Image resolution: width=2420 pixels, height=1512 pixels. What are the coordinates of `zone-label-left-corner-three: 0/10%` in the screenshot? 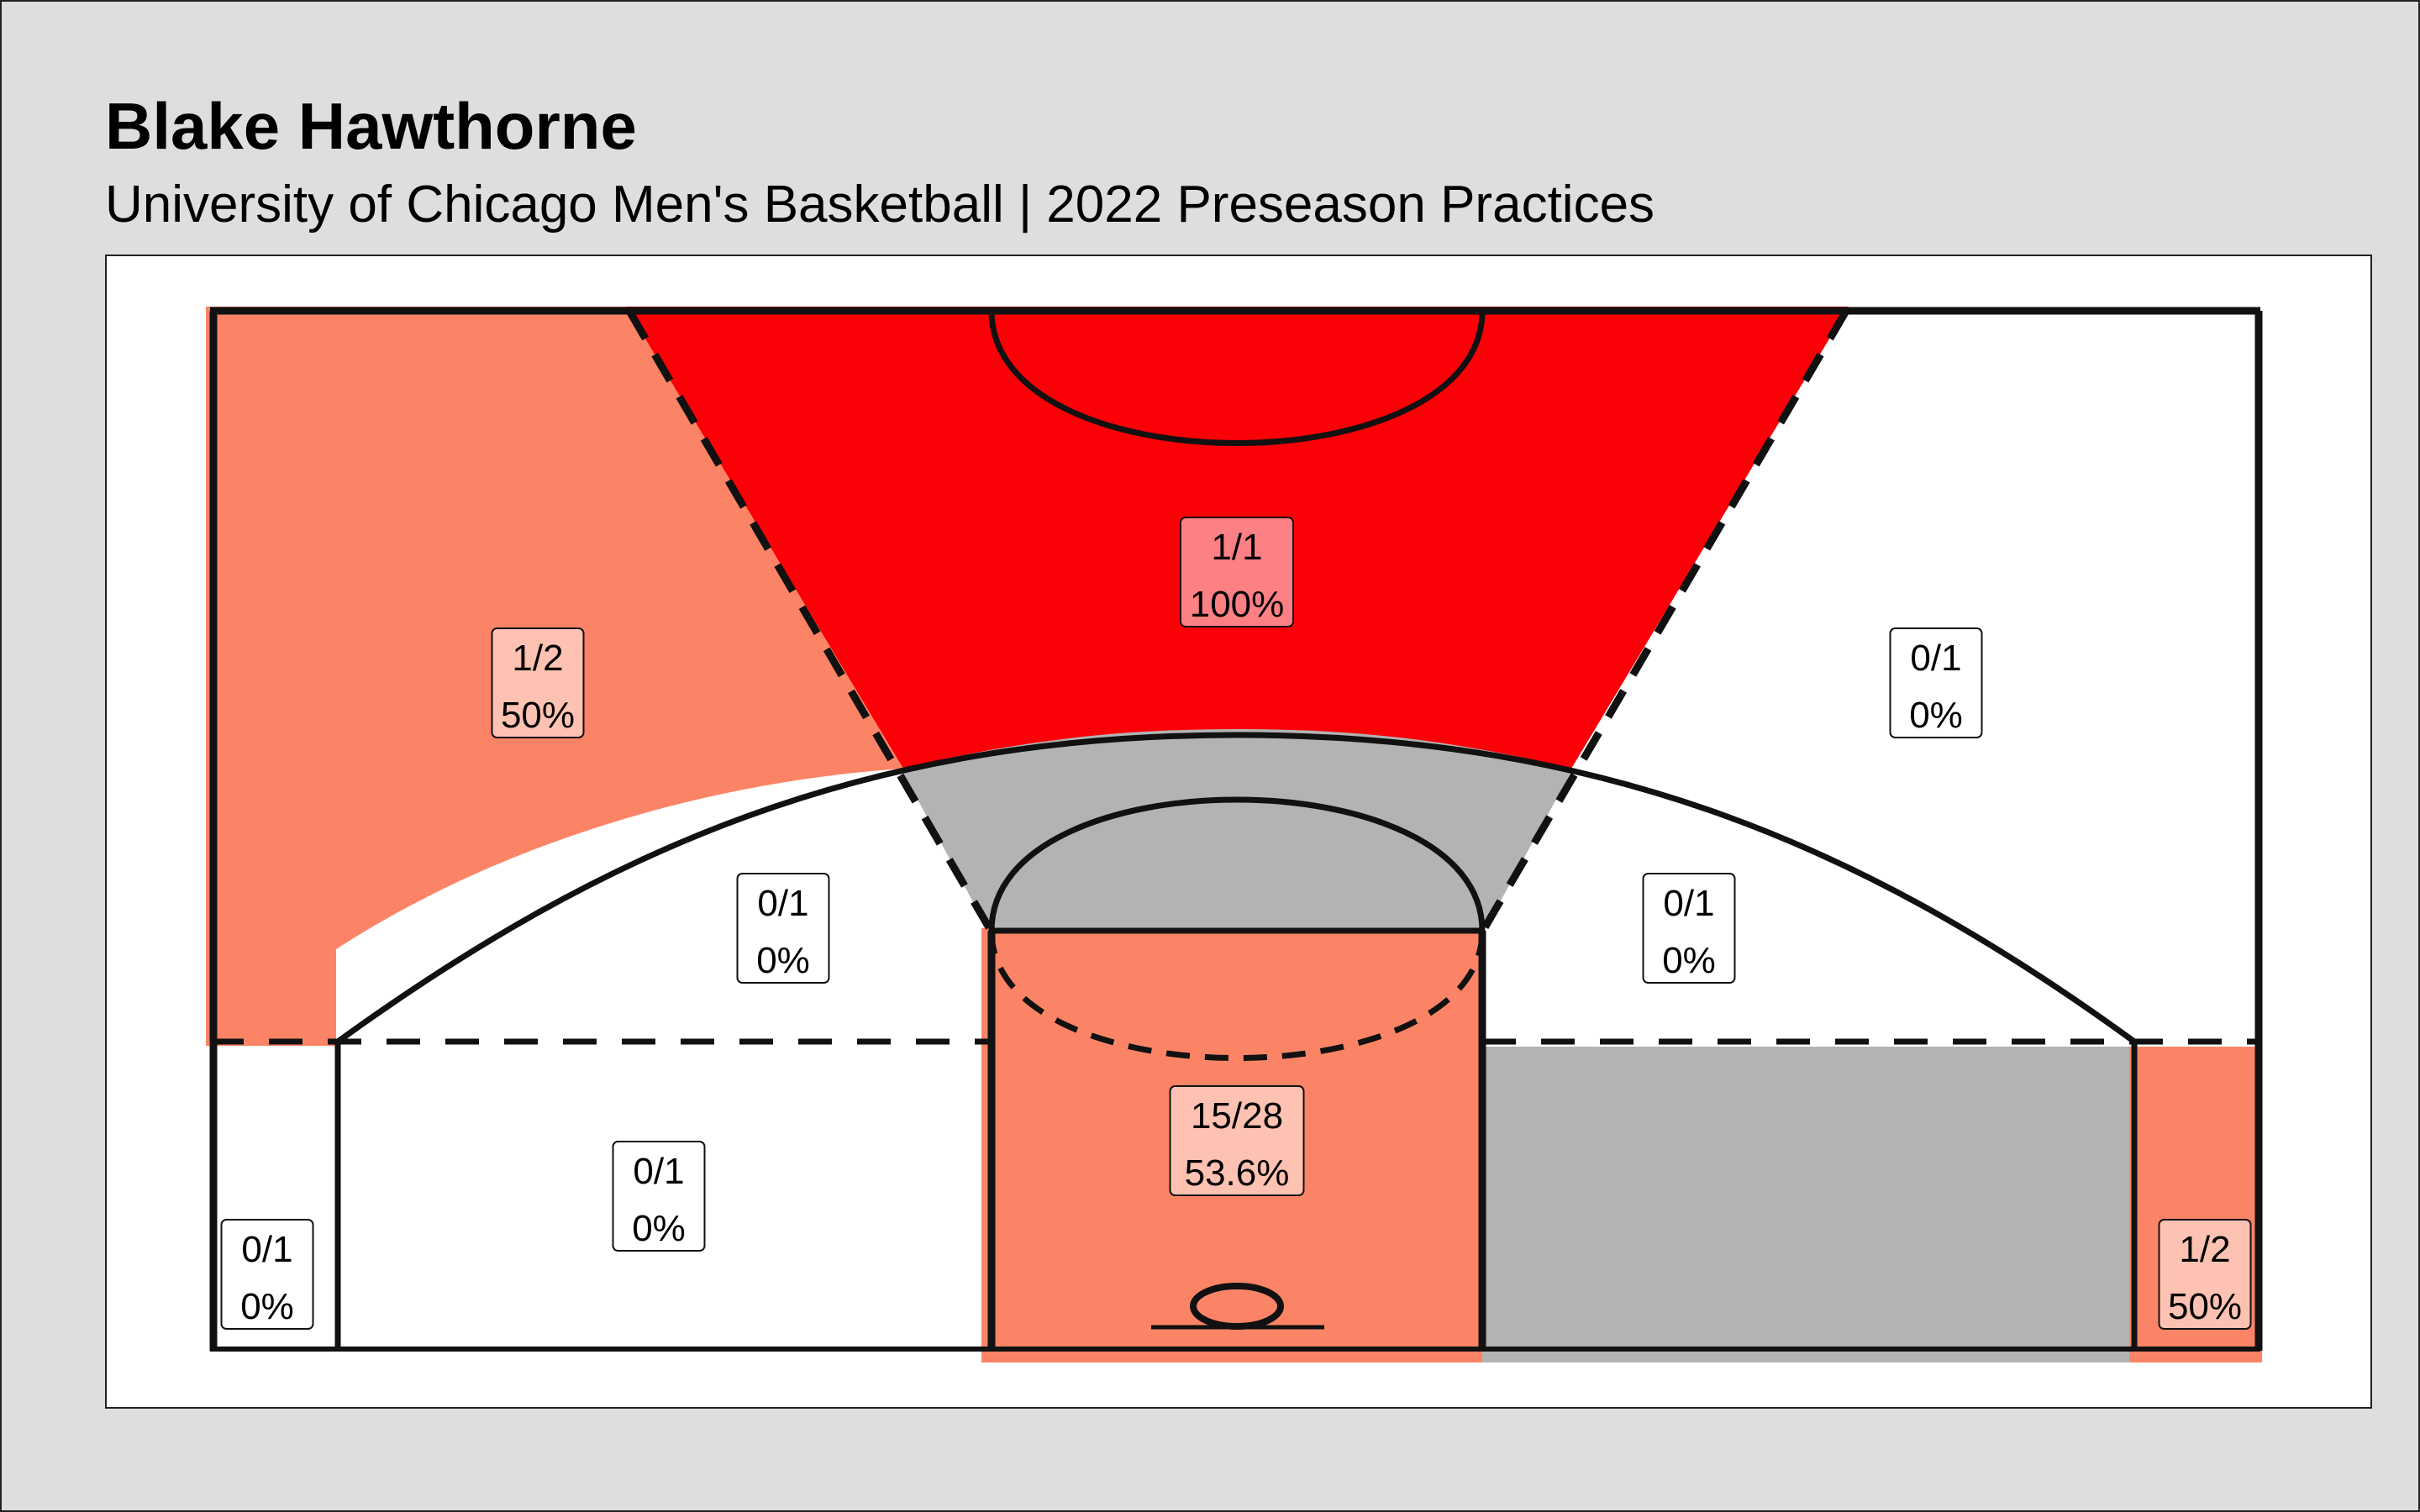 It's located at (267, 1274).